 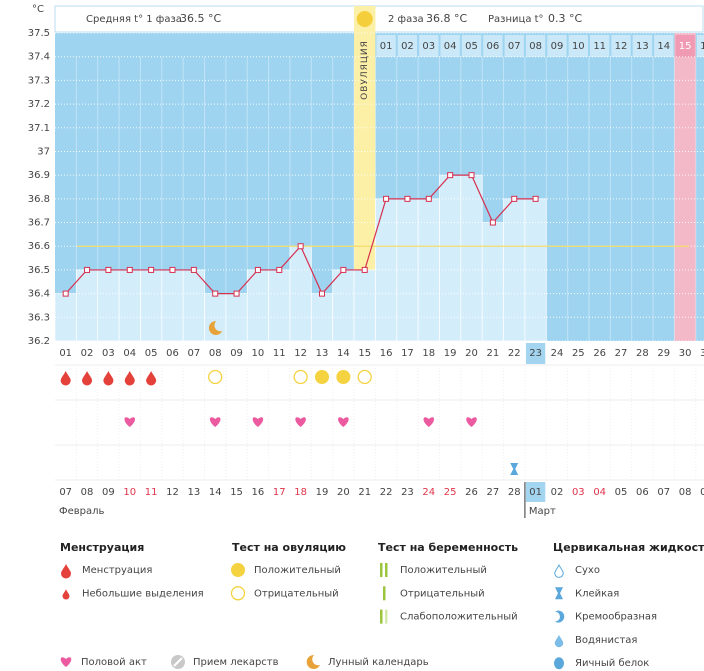 What do you see at coordinates (66, 594) in the screenshot?
I see `small-drop-icon` at bounding box center [66, 594].